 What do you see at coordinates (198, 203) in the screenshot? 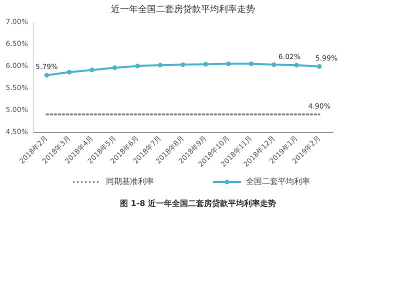
I see `caption: 图 1-8 近一年全国二套房贷款平均利率走势` at bounding box center [198, 203].